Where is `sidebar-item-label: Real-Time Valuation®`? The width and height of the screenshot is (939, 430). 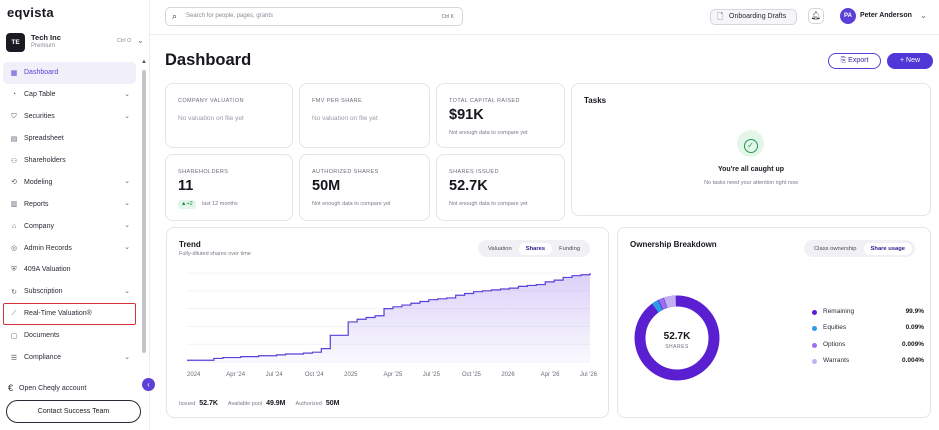
sidebar-item-label: Real-Time Valuation® is located at coordinates (58, 314).